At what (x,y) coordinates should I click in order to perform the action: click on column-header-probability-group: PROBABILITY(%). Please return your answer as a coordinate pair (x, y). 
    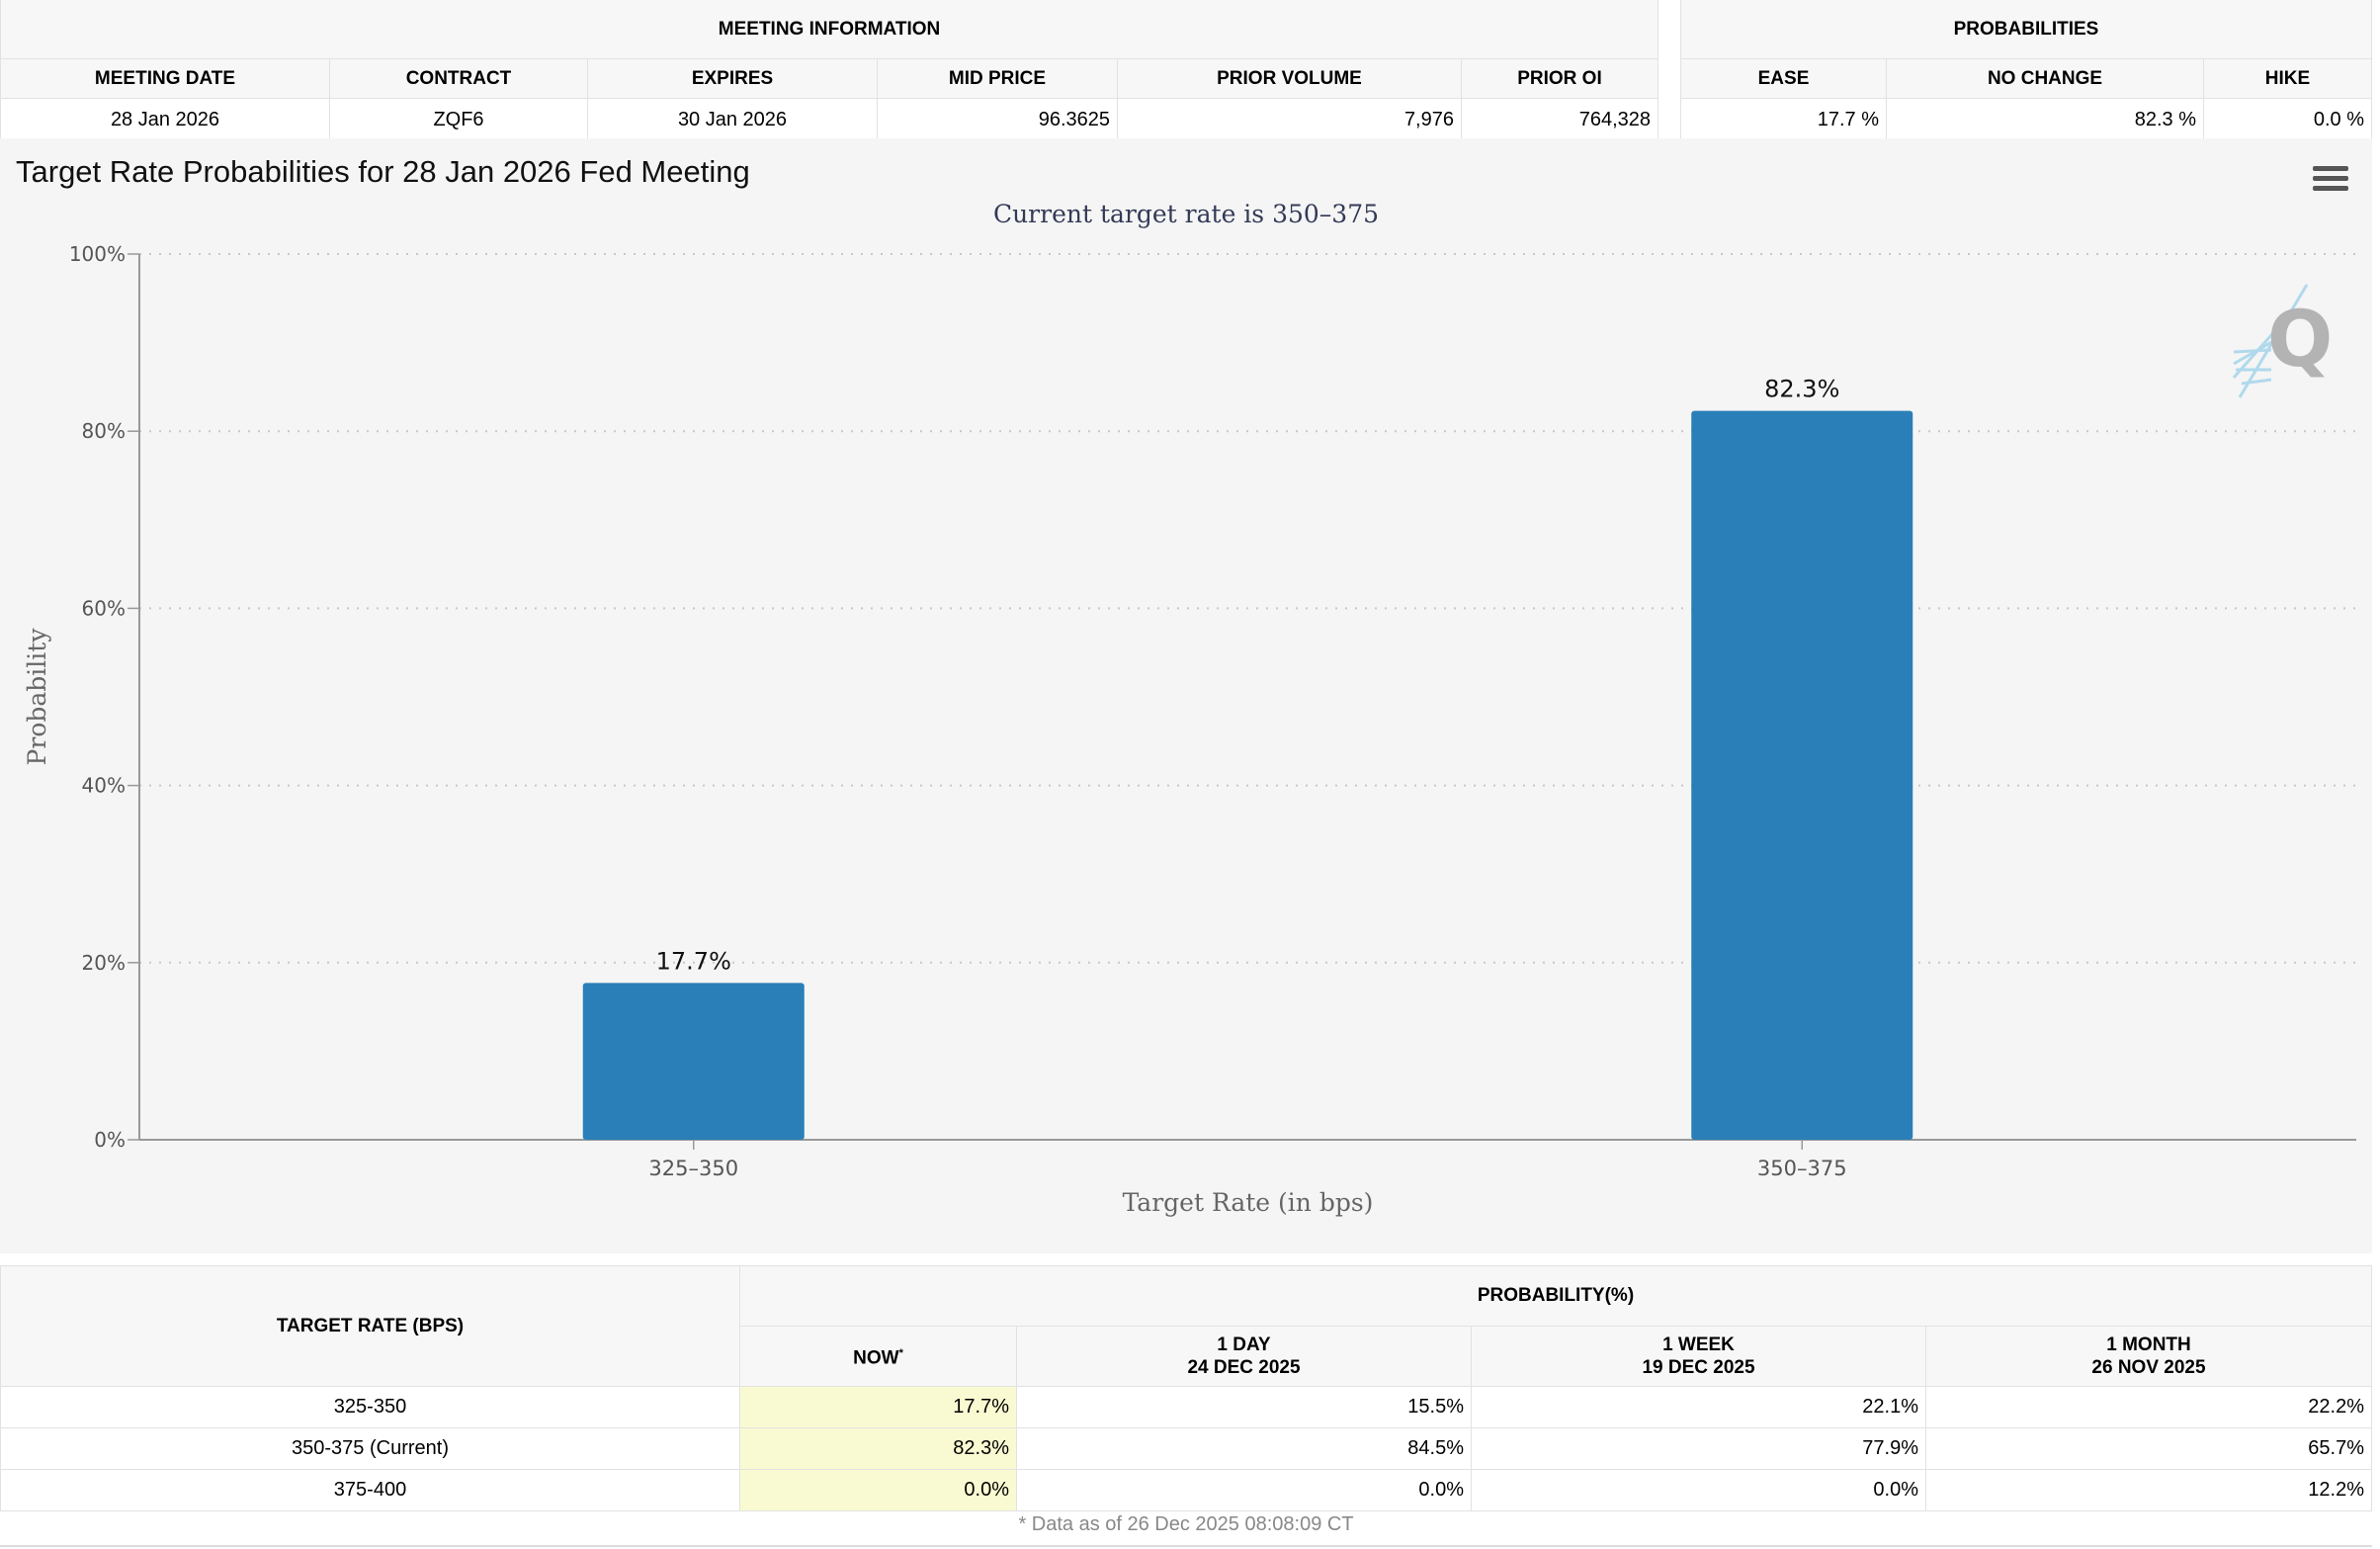
    Looking at the image, I should click on (1555, 1296).